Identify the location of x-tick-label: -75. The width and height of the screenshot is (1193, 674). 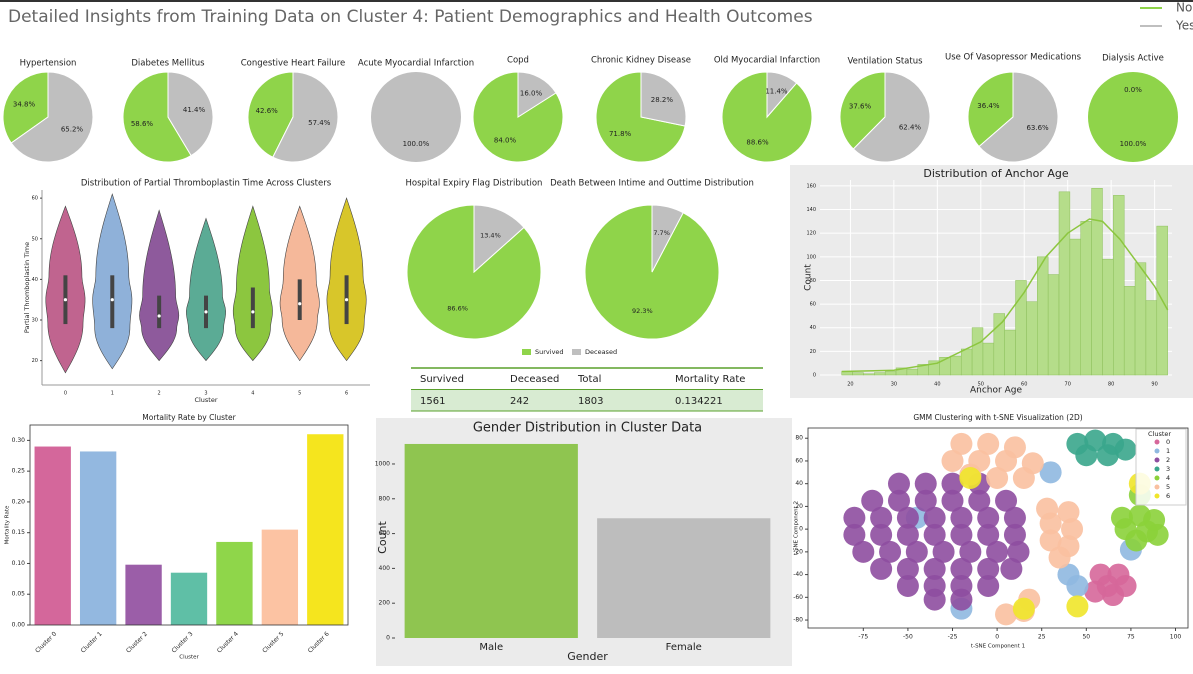
(863, 637).